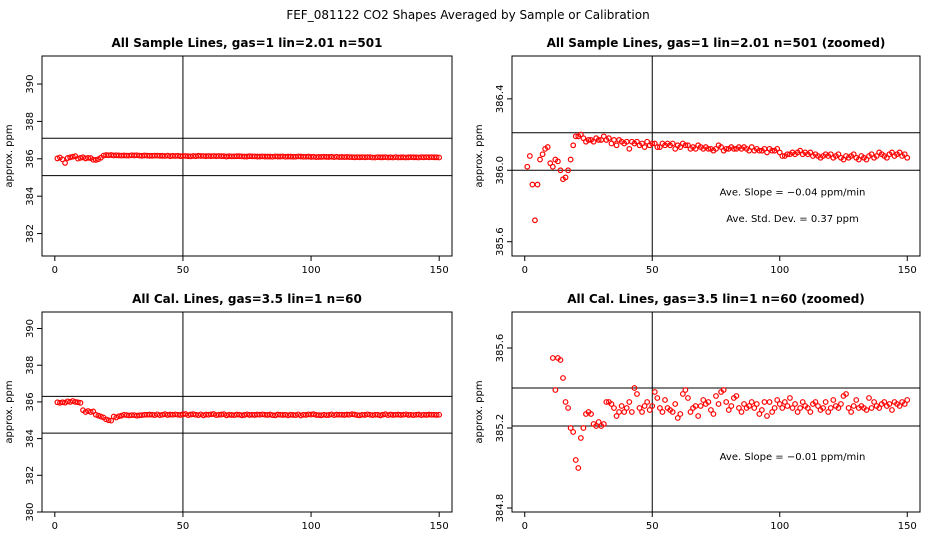 The width and height of the screenshot is (936, 540). Describe the element at coordinates (500, 99) in the screenshot. I see `y-tick-label: 386.4` at that location.